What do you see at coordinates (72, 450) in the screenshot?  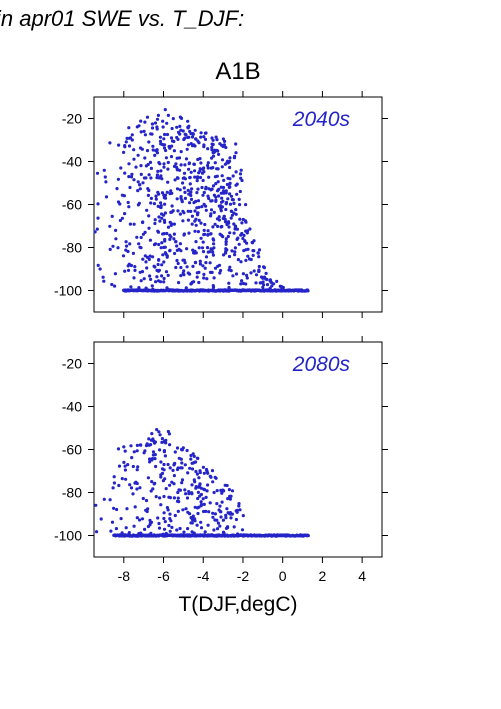 I see `y-tick-label: -60` at bounding box center [72, 450].